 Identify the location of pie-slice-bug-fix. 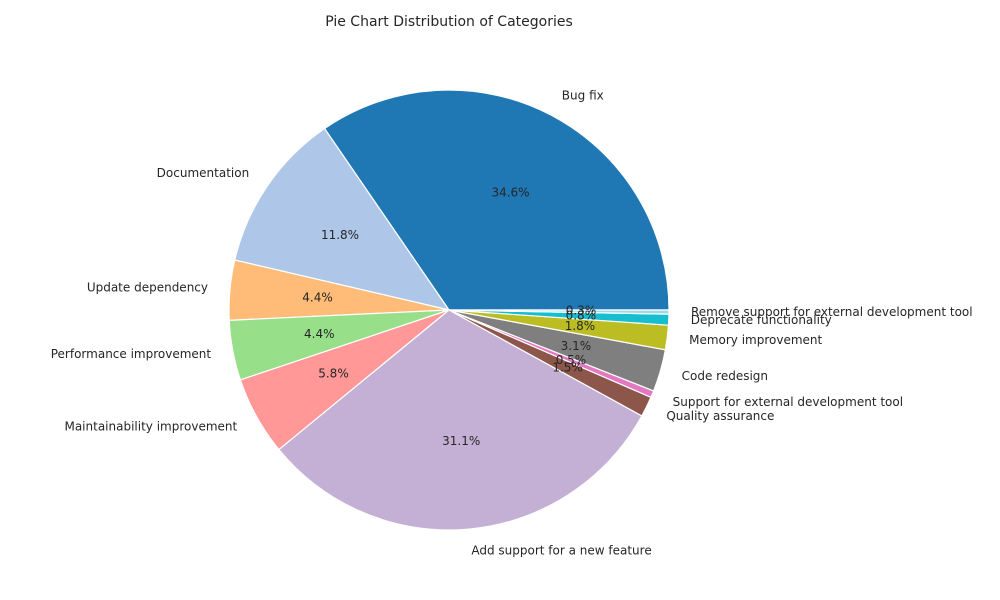
(496, 200).